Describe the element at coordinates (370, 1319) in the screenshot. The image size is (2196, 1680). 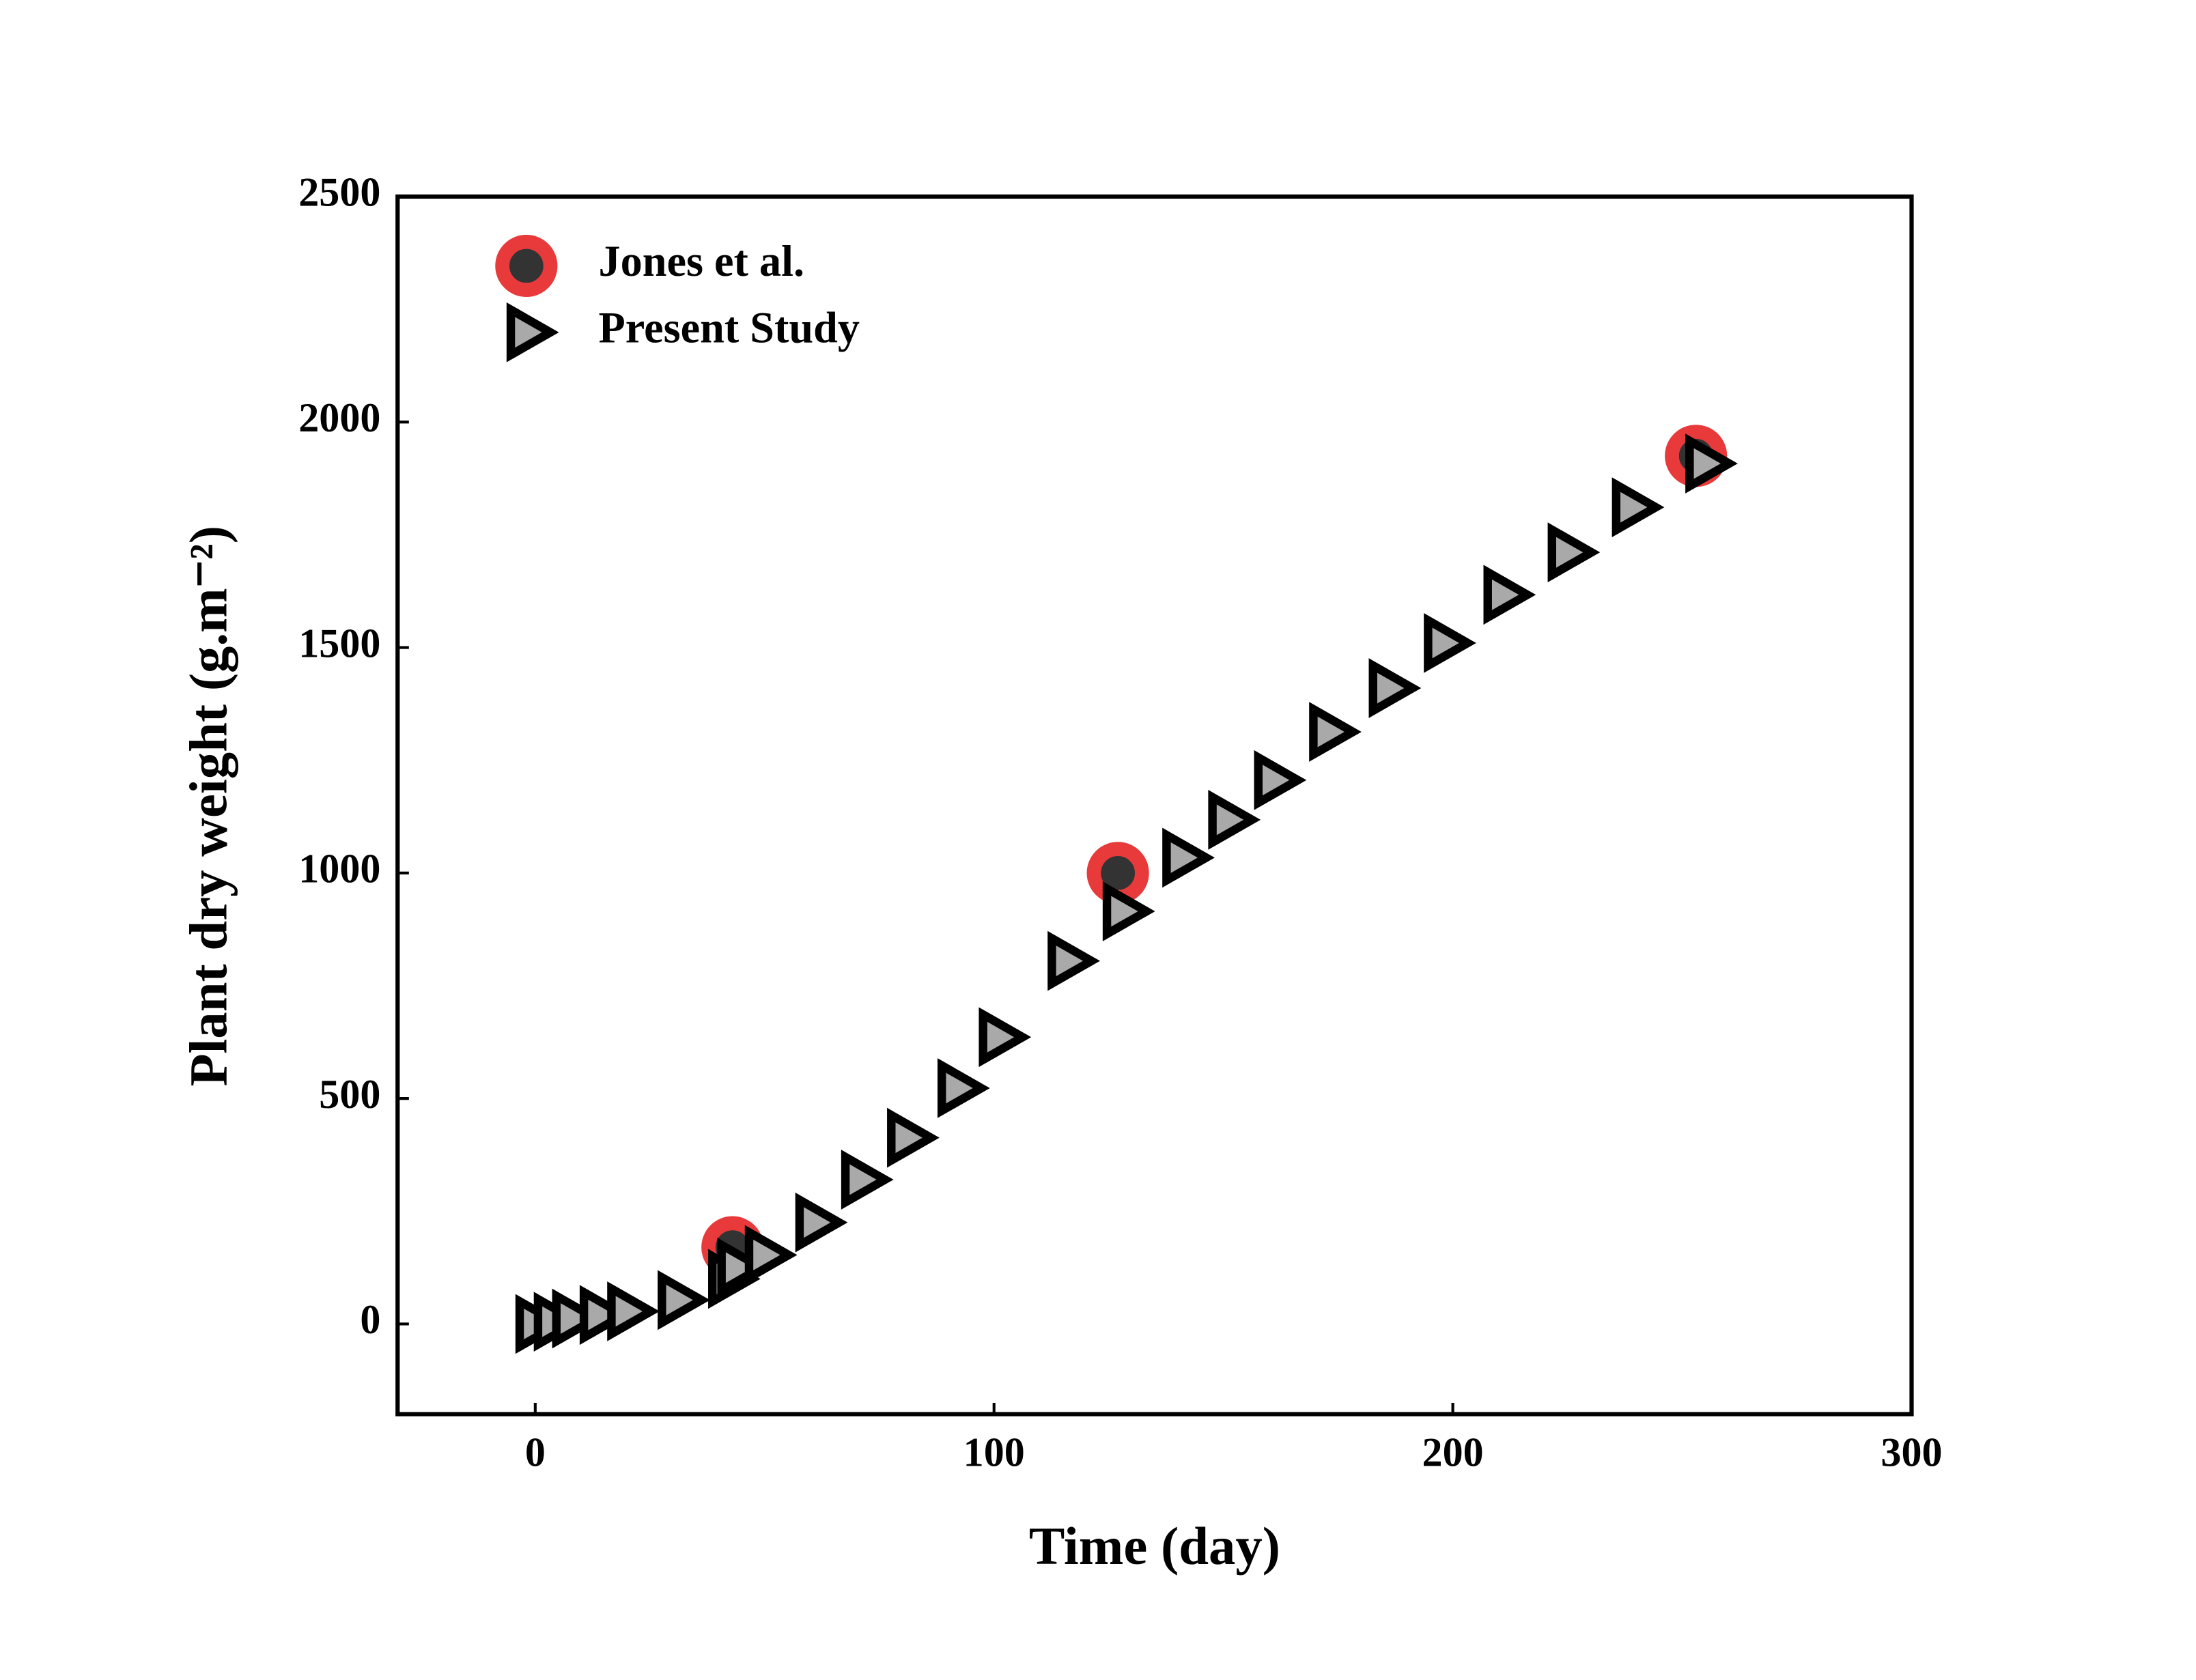
I see `y-tick-label: 0` at that location.